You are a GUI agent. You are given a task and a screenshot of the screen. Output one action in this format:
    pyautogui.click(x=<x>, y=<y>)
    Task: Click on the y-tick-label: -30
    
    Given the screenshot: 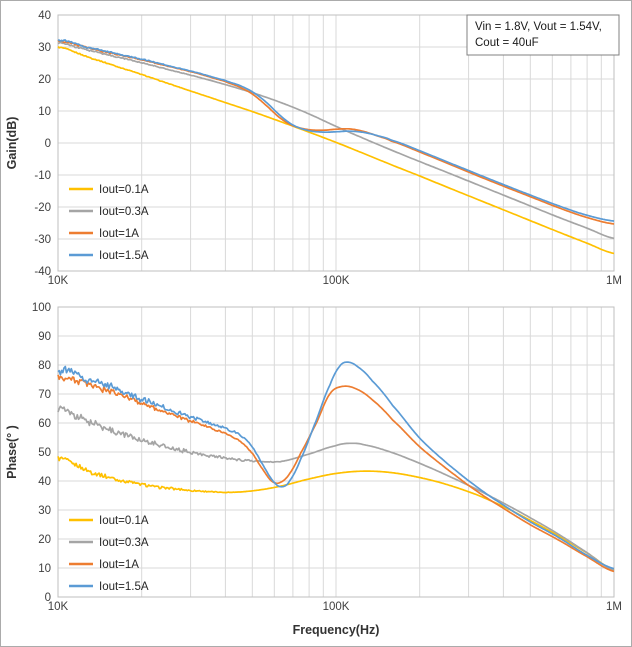 What is the action you would take?
    pyautogui.click(x=42, y=240)
    